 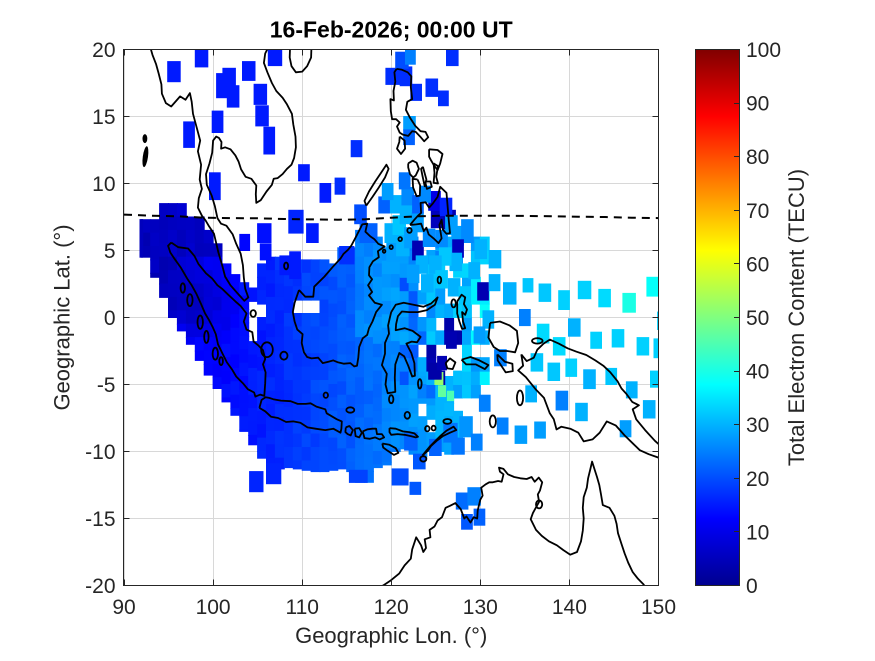 I want to click on svg-text: Geographic Lat. (°), so click(x=62, y=317).